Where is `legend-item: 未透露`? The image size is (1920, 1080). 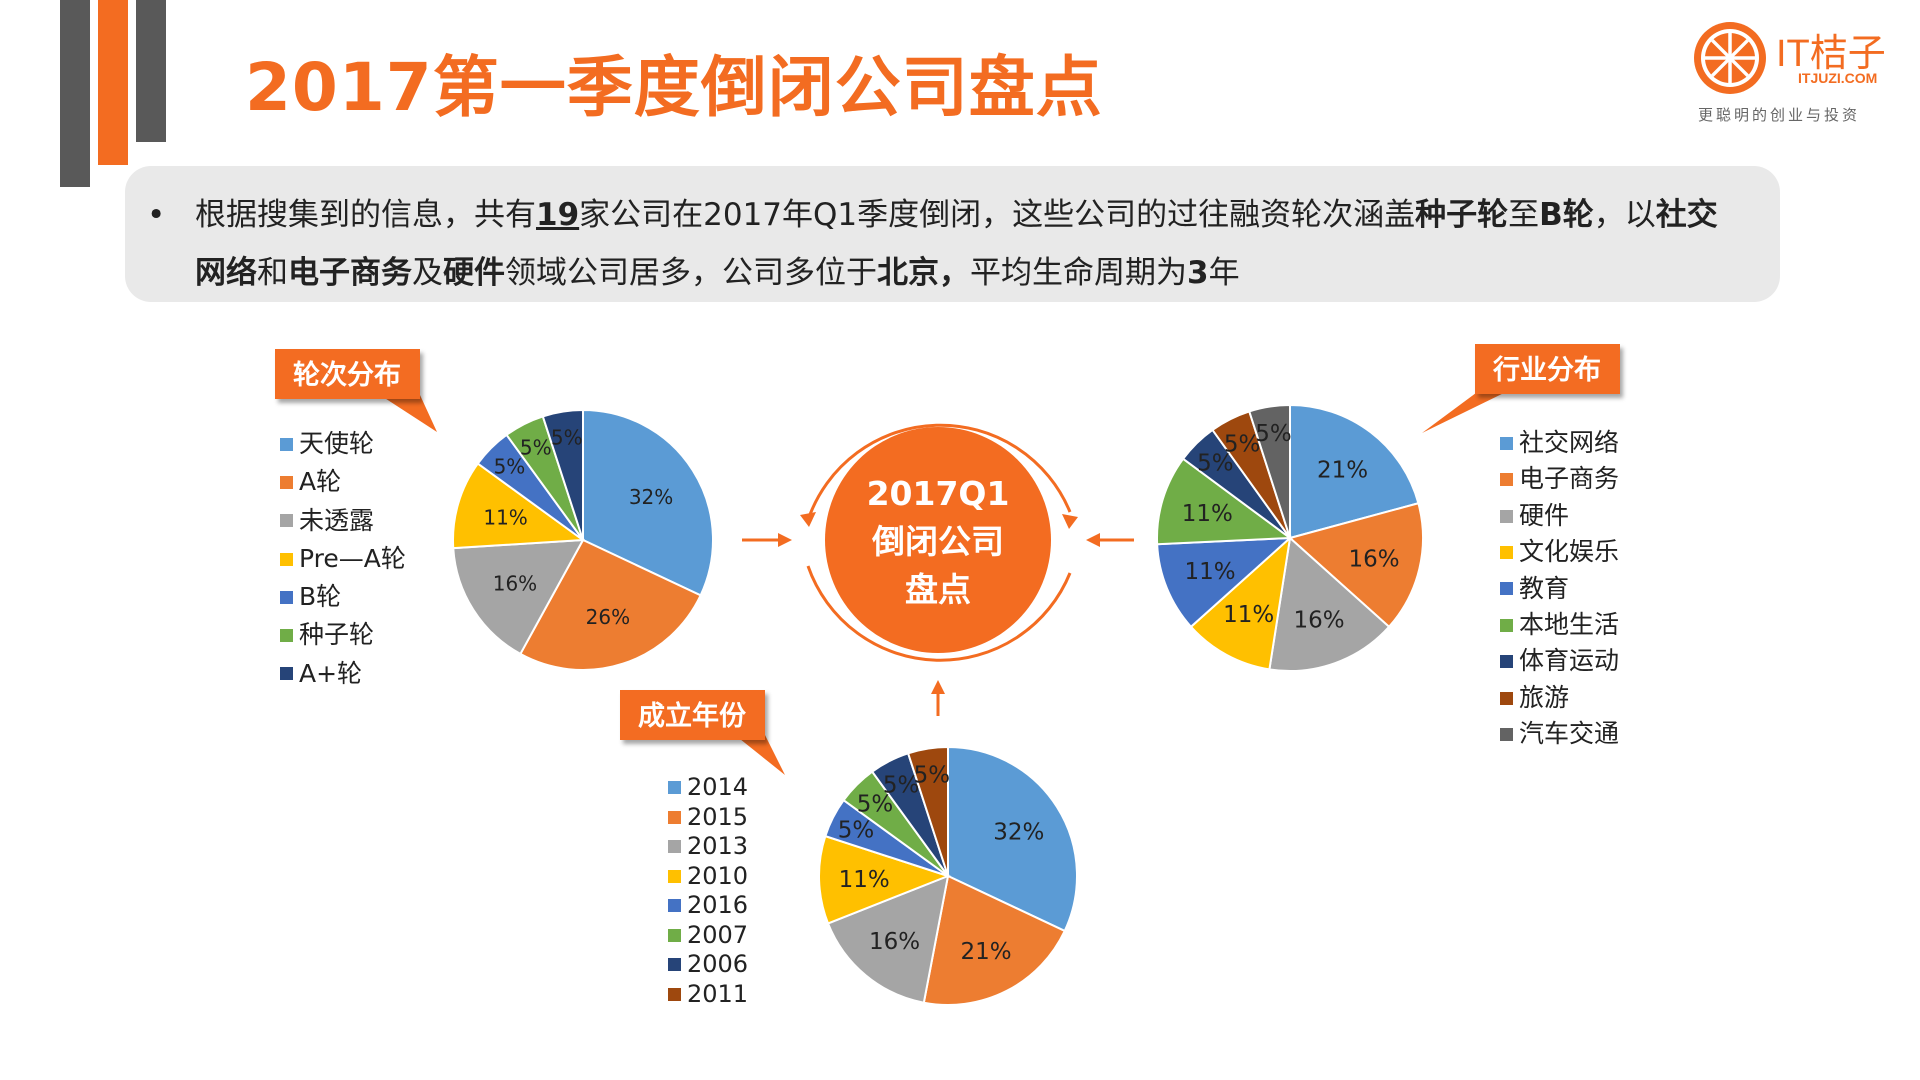 legend-item: 未透露 is located at coordinates (343, 521).